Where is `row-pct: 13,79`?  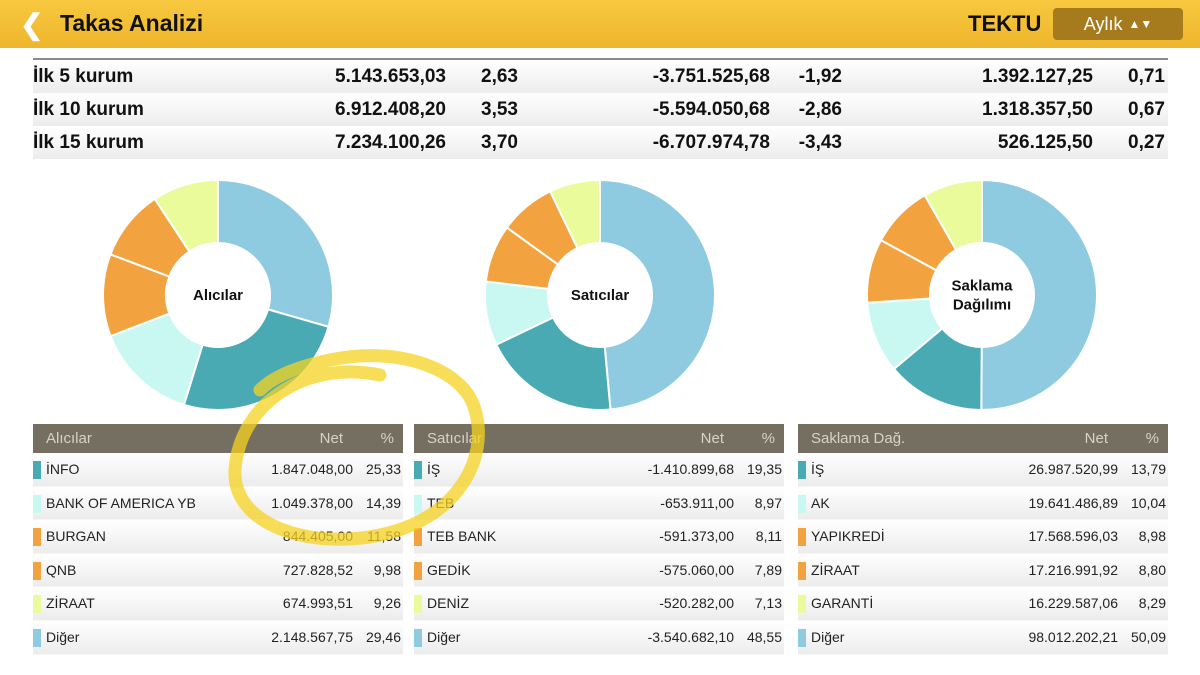 row-pct: 13,79 is located at coordinates (1148, 469).